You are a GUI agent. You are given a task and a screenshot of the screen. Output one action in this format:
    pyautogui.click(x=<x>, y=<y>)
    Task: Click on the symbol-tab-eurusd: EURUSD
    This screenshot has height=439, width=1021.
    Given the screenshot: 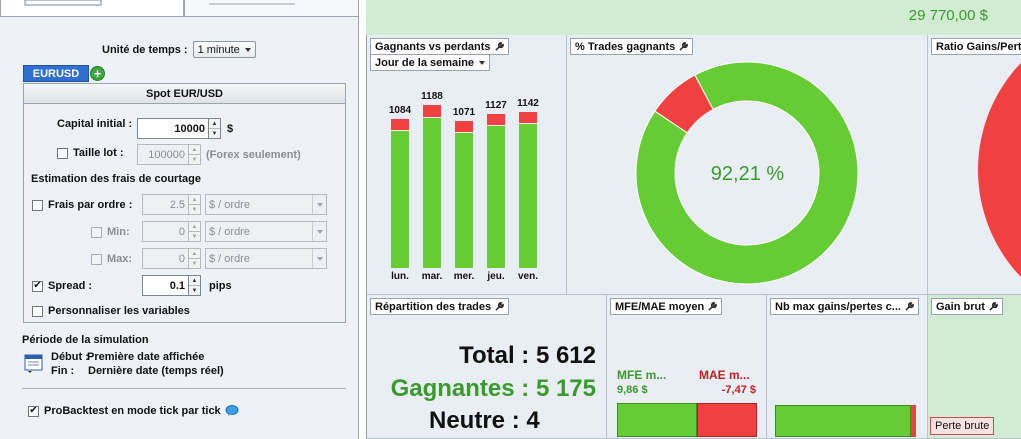 What is the action you would take?
    pyautogui.click(x=56, y=73)
    